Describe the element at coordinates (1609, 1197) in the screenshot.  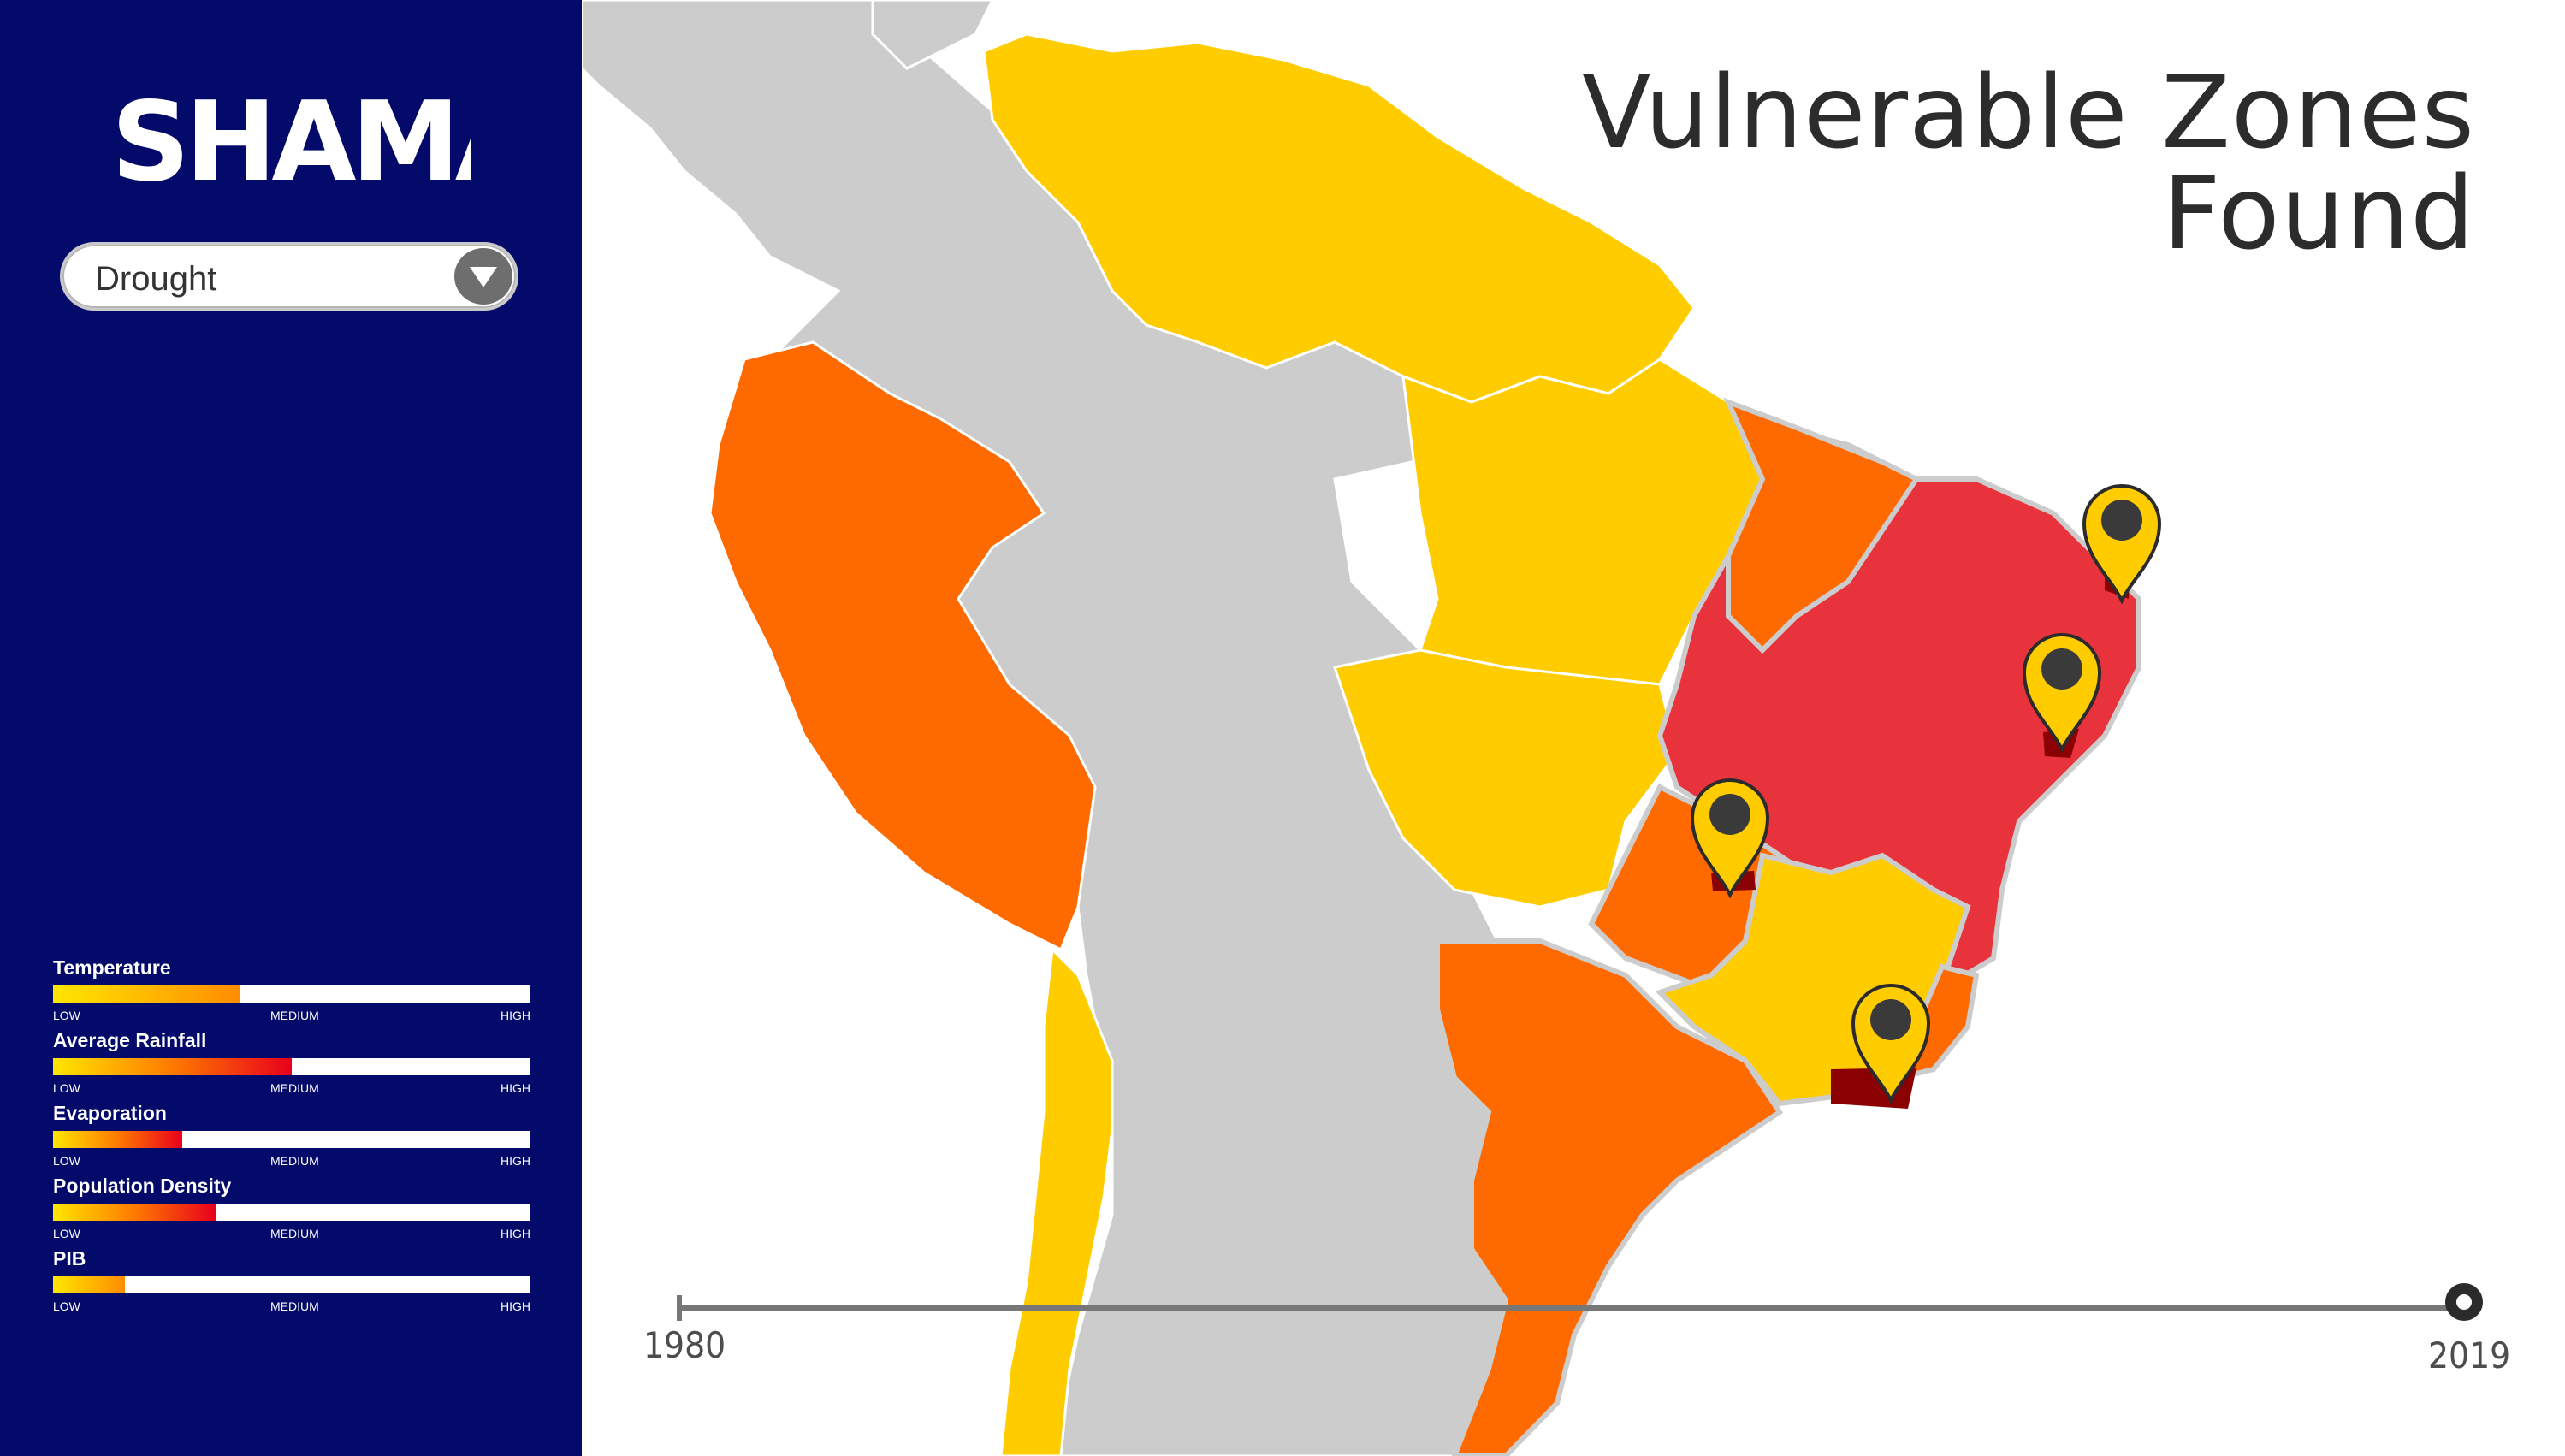
I see `map-region-south` at that location.